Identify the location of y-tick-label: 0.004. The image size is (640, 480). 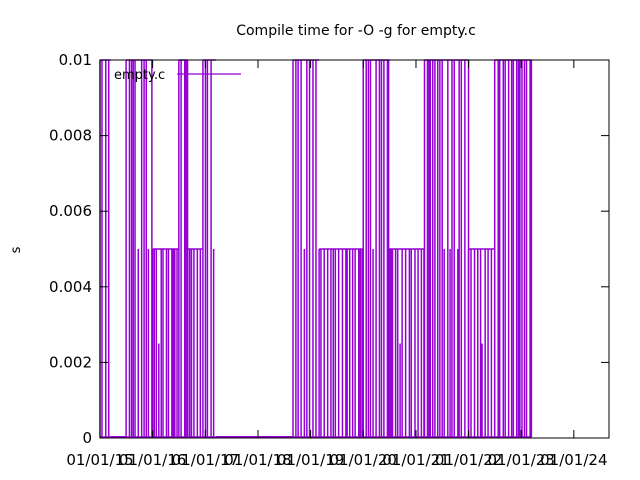
(70, 287).